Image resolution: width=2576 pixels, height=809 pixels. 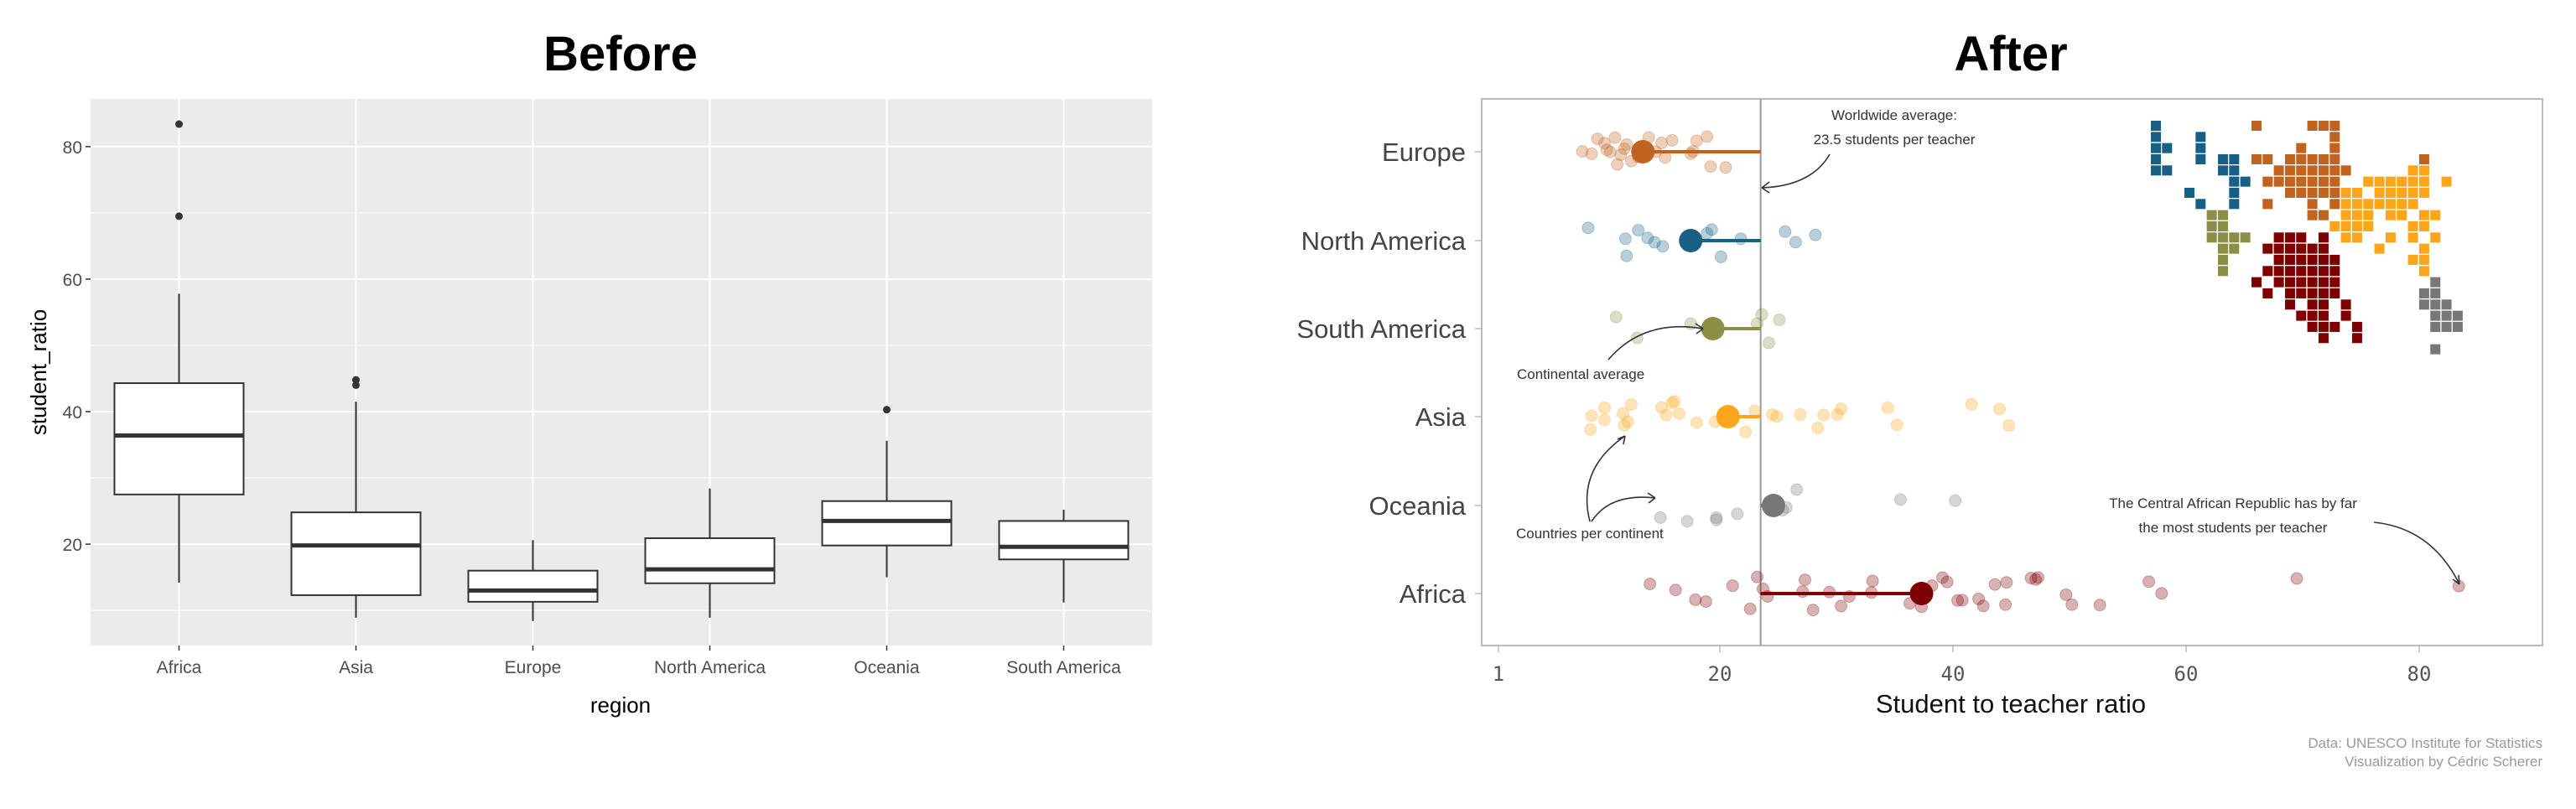 What do you see at coordinates (179, 351) in the screenshot?
I see `box-africa` at bounding box center [179, 351].